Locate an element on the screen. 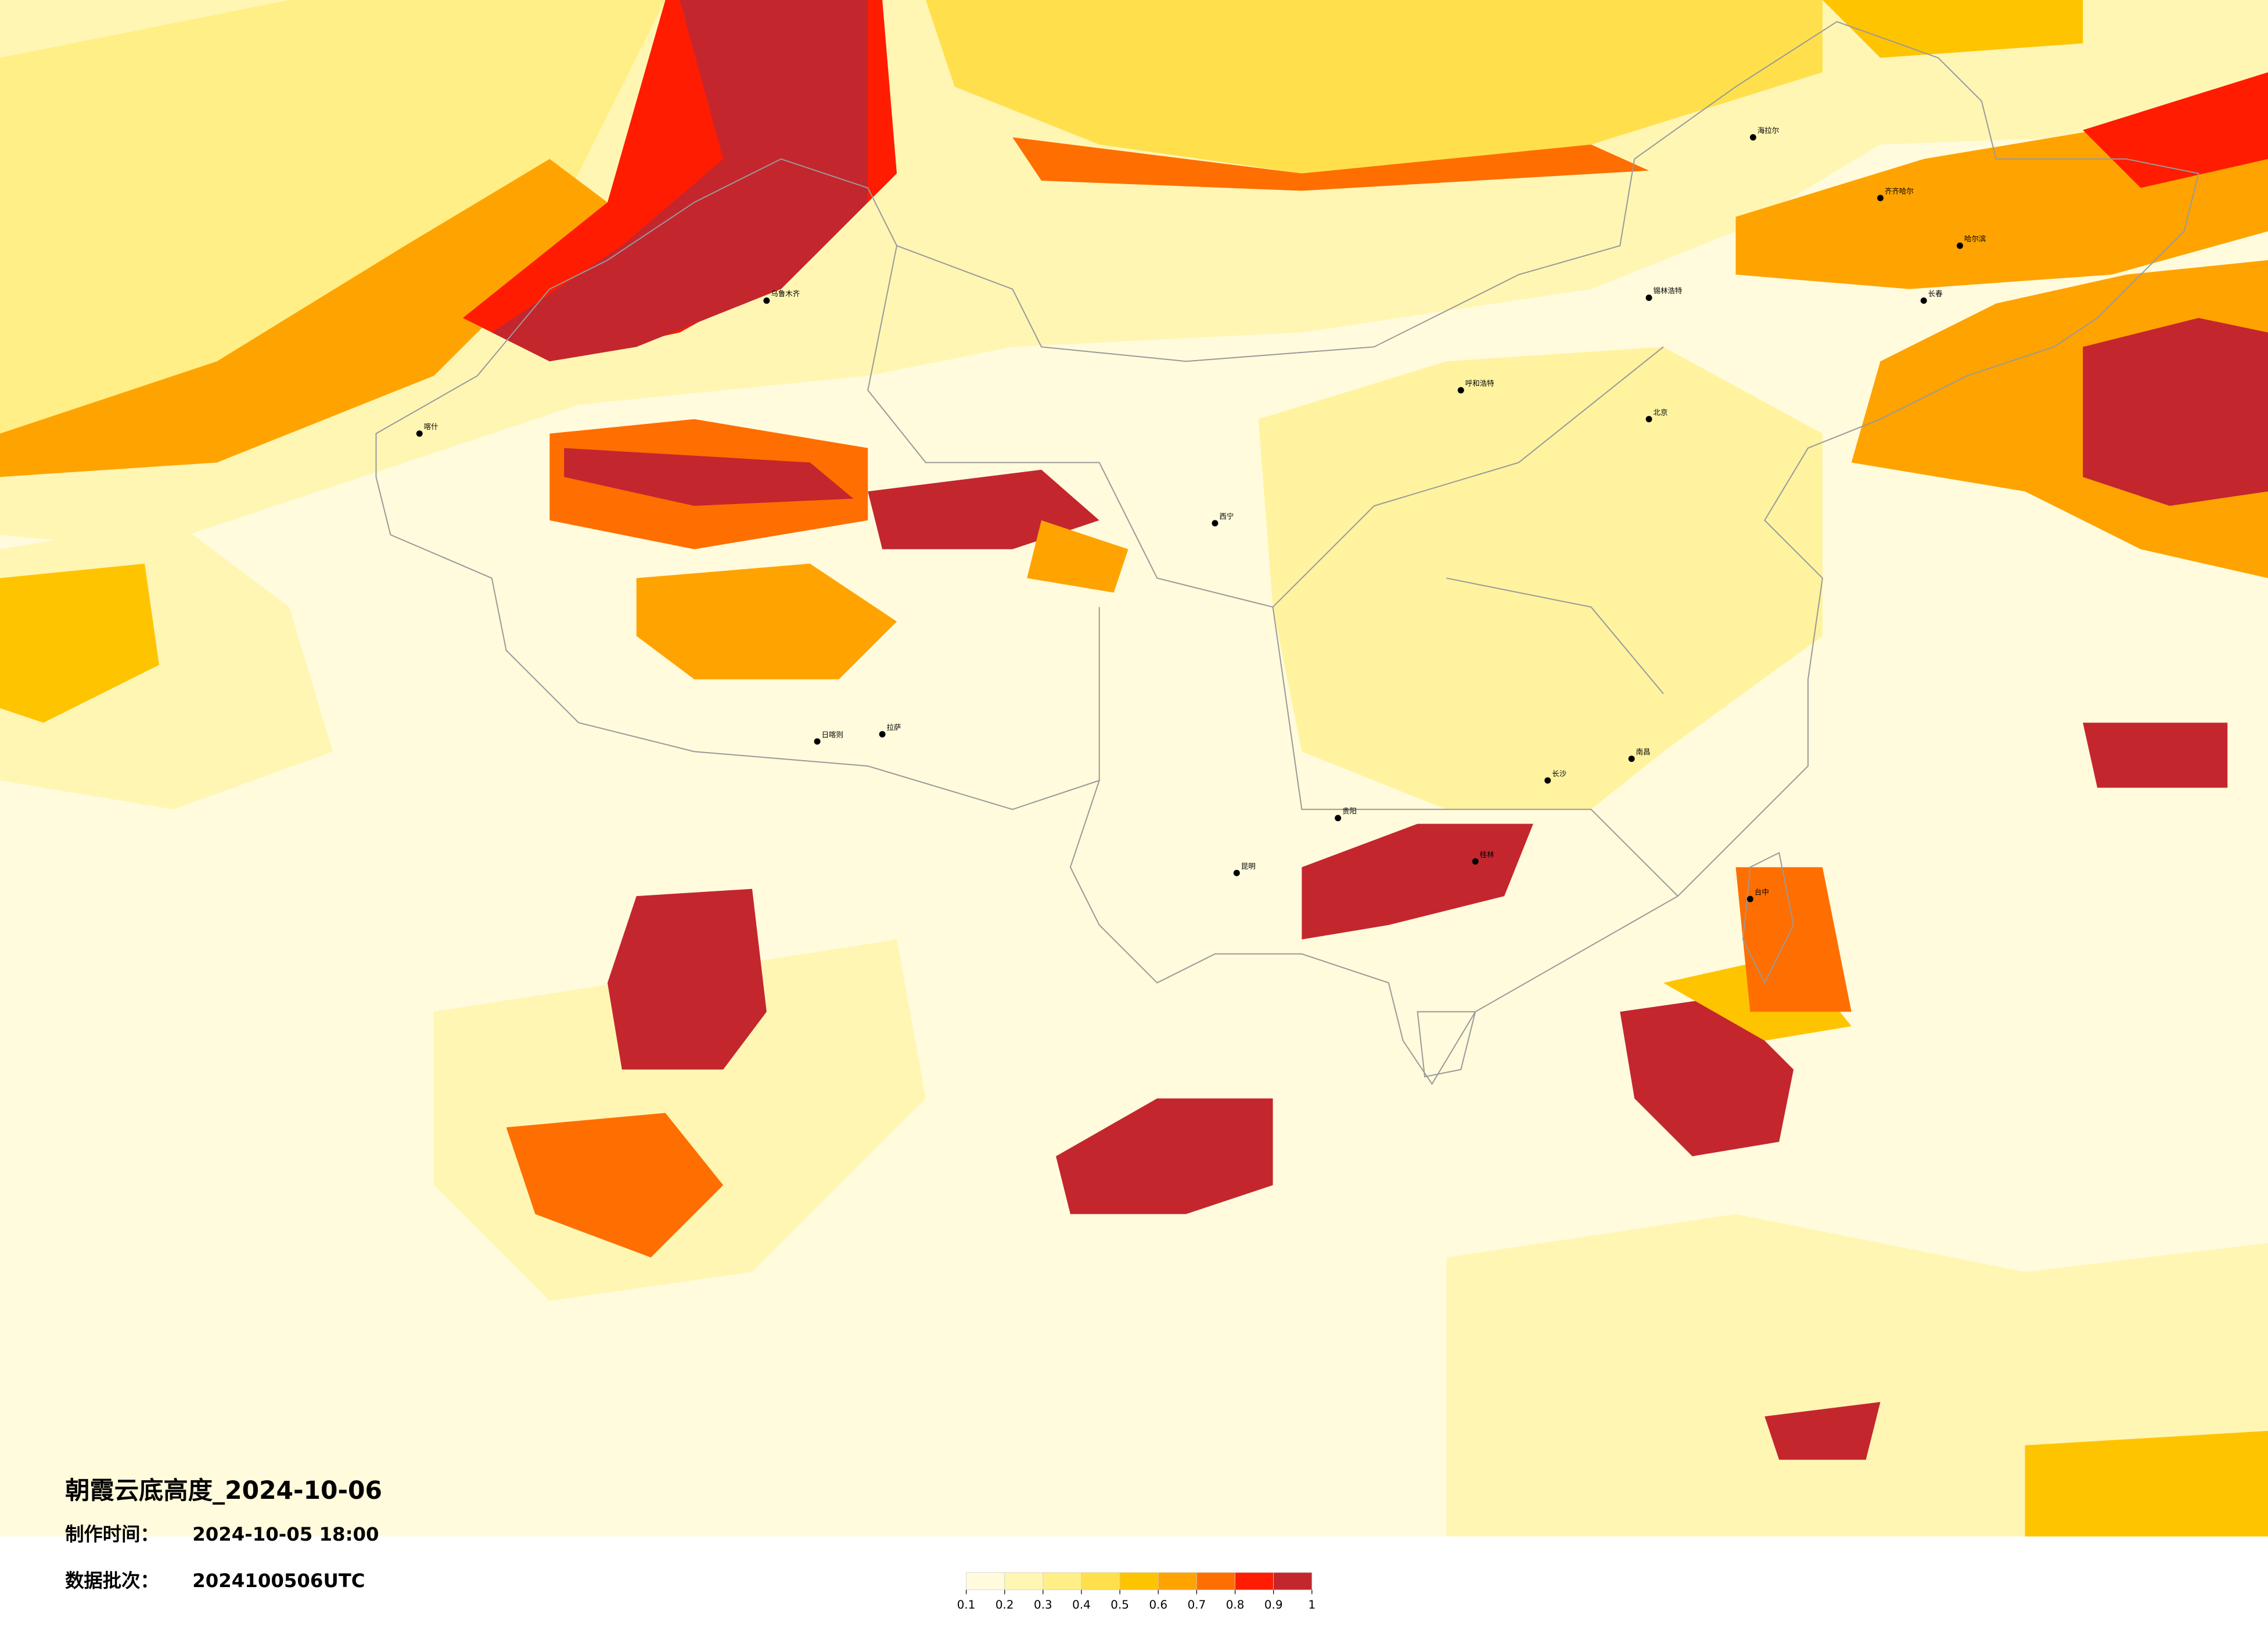 The image size is (2268, 1626). city-label: 台中 is located at coordinates (1762, 892).